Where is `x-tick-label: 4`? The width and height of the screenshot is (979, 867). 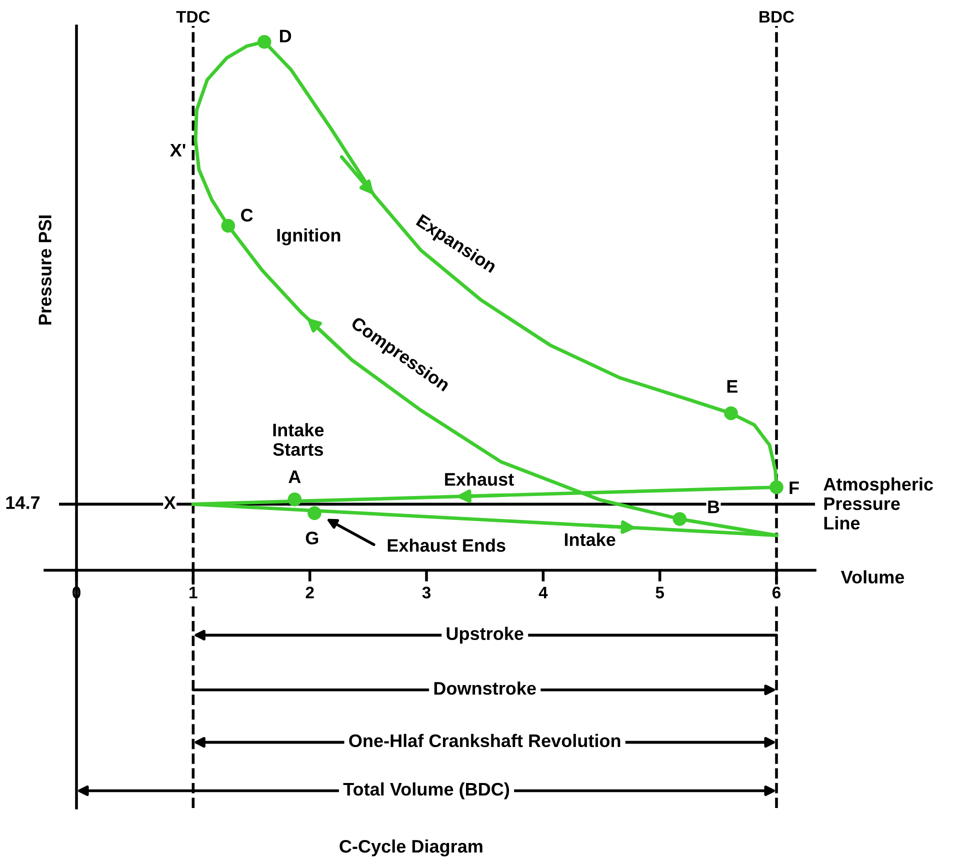
x-tick-label: 4 is located at coordinates (543, 592).